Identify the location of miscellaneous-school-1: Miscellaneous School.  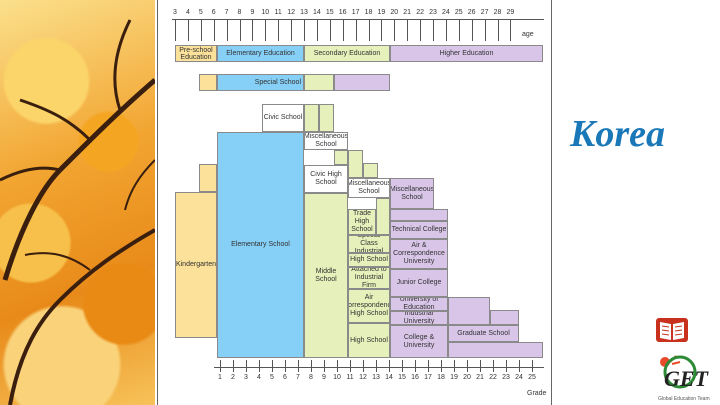
(326, 141).